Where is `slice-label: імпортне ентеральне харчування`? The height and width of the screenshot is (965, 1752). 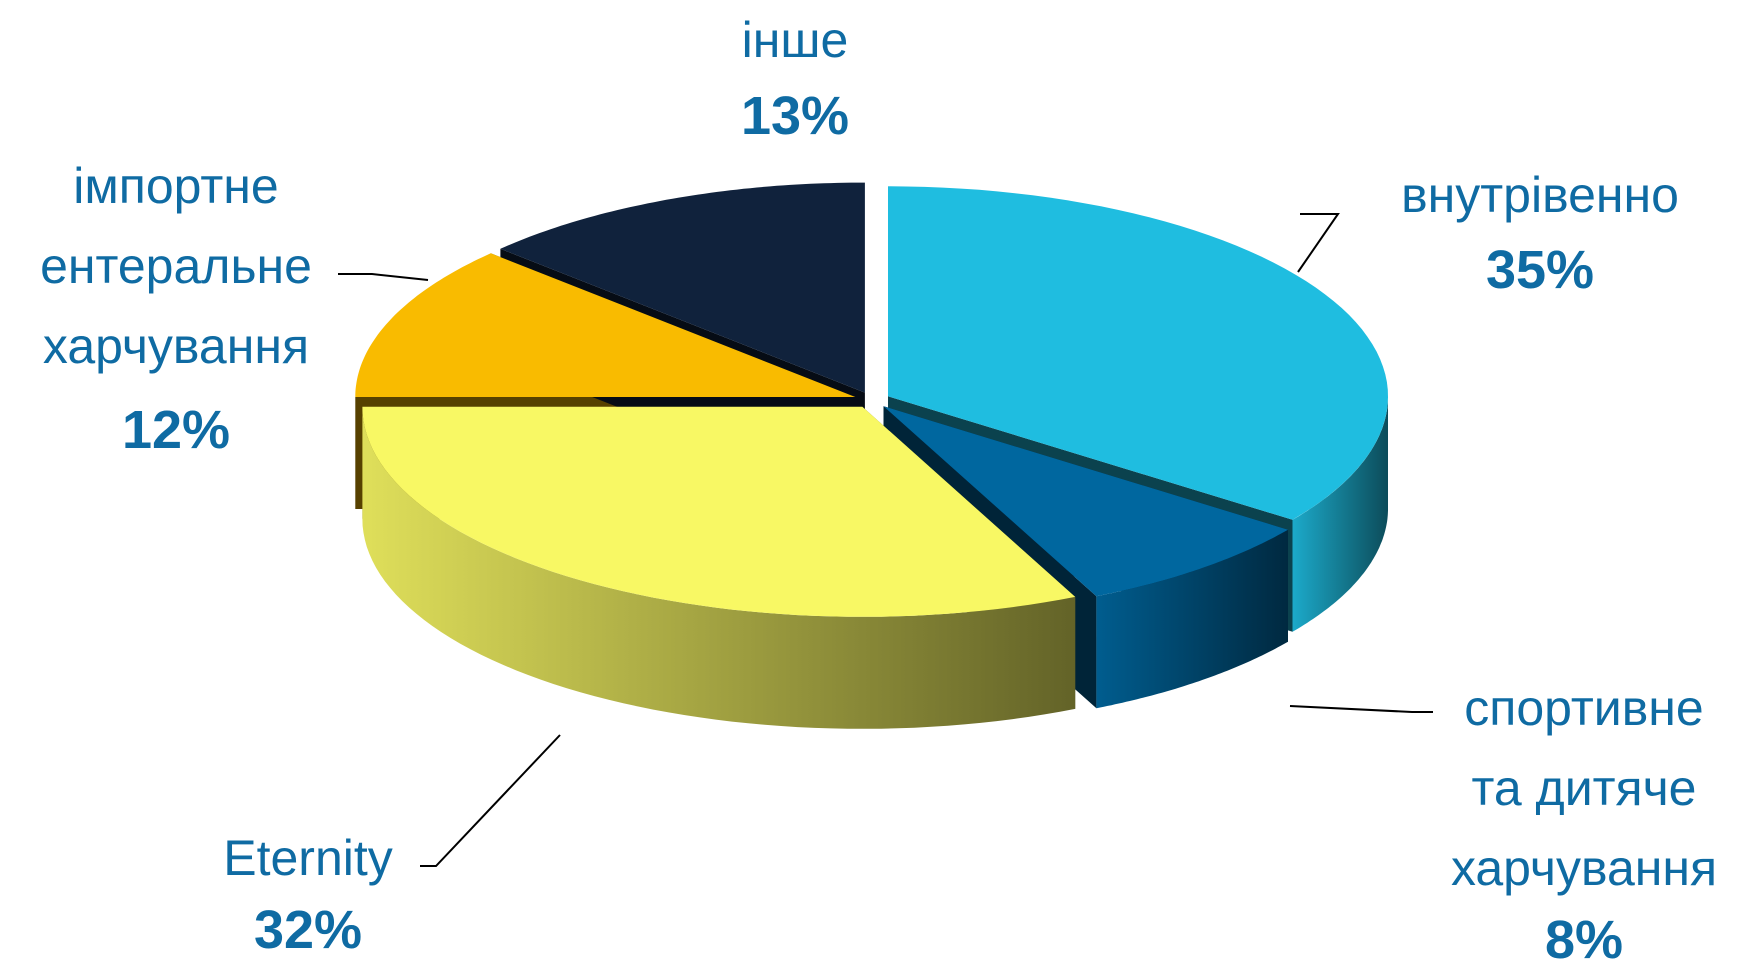
slice-label: імпортне ентеральне харчування is located at coordinates (176, 266).